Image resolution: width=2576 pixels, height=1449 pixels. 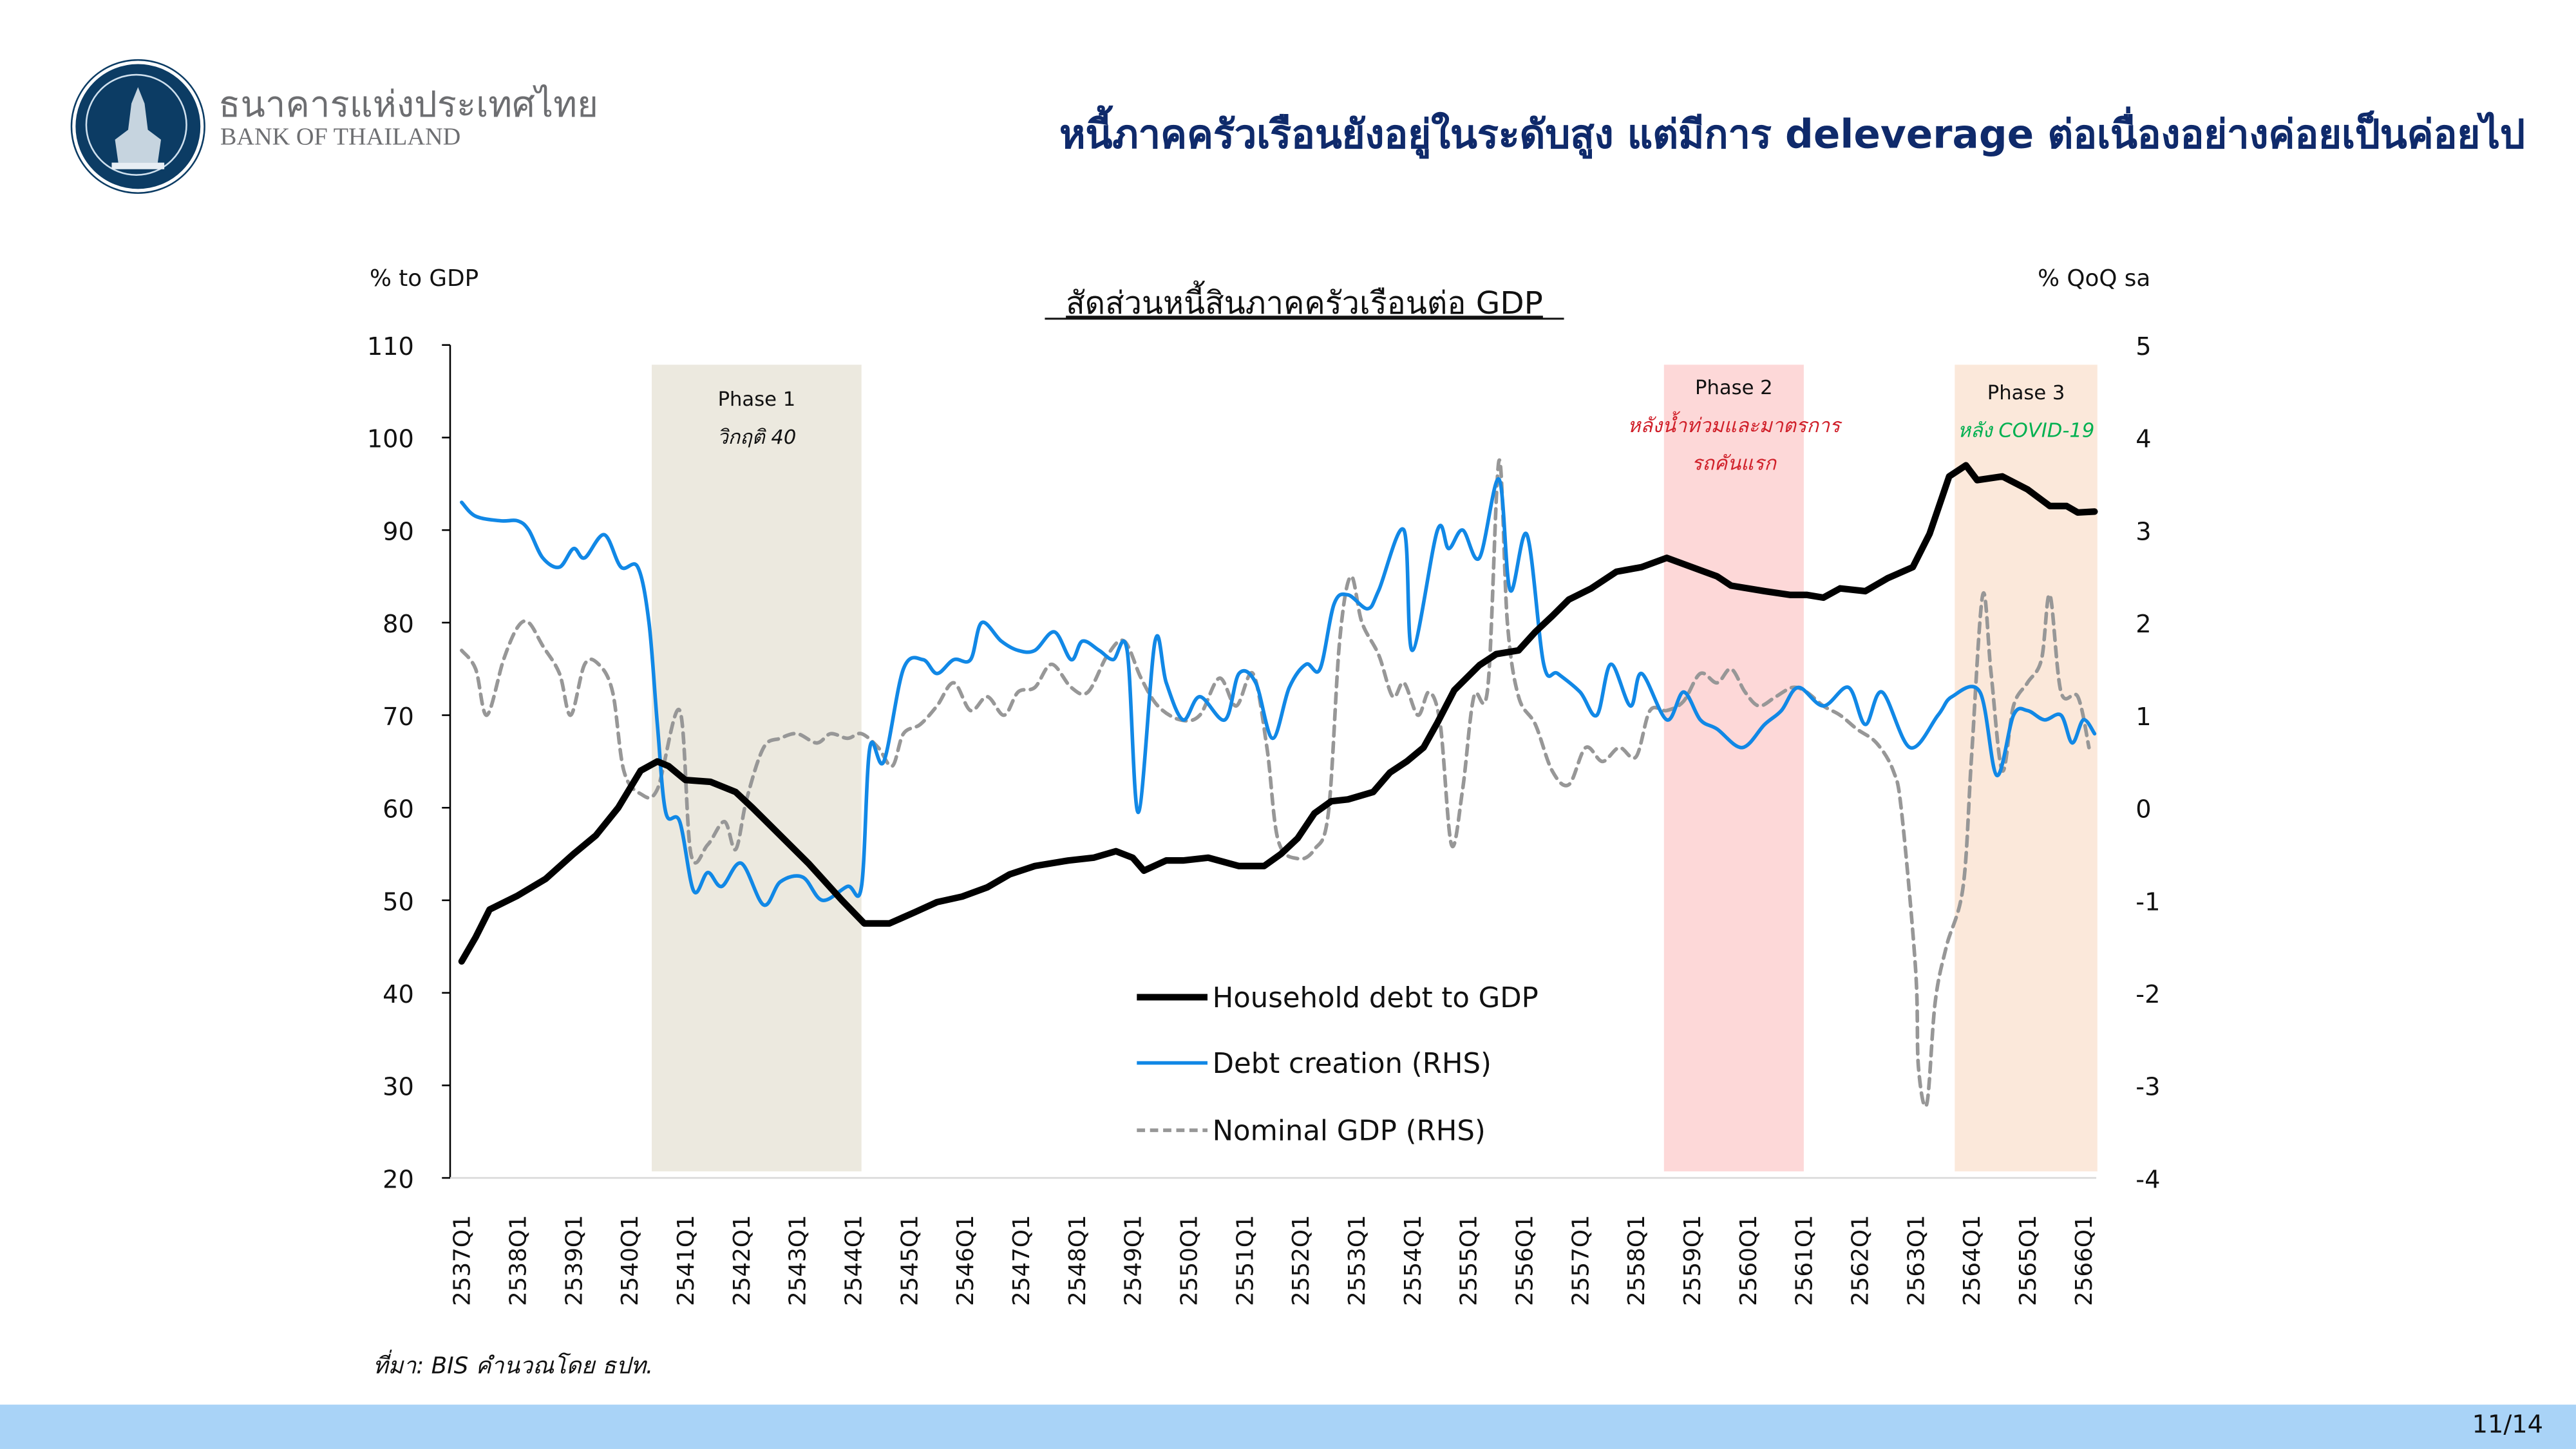 I want to click on x-tick-label: 2557Q1, so click(x=1580, y=1260).